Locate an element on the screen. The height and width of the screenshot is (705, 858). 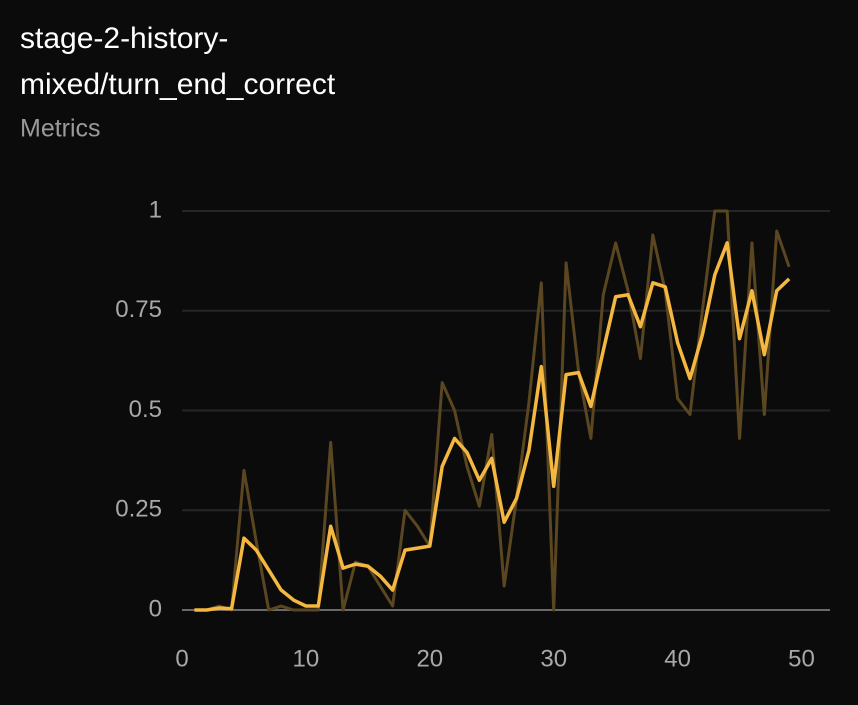
y-tick-label: 0 is located at coordinates (155, 608).